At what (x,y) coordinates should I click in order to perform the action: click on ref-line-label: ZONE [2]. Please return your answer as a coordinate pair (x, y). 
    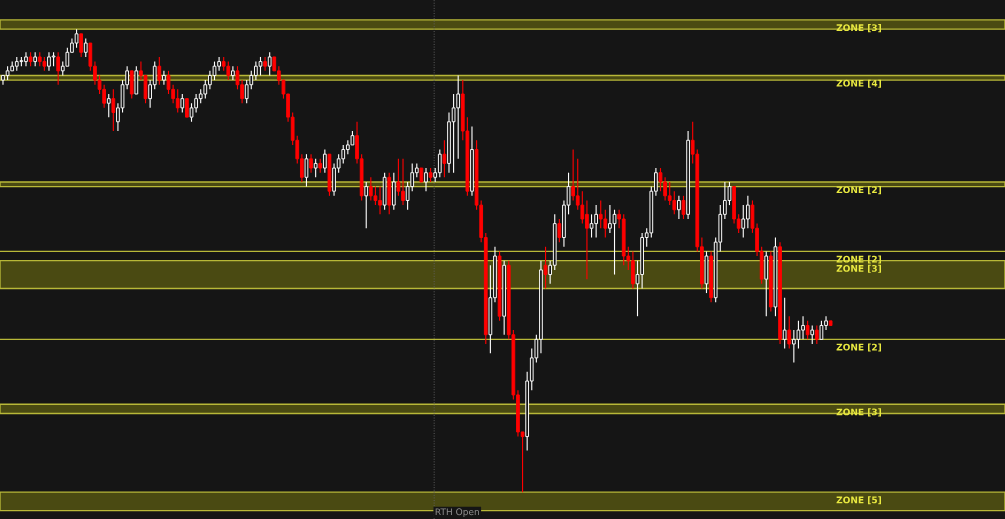
    Looking at the image, I should click on (858, 347).